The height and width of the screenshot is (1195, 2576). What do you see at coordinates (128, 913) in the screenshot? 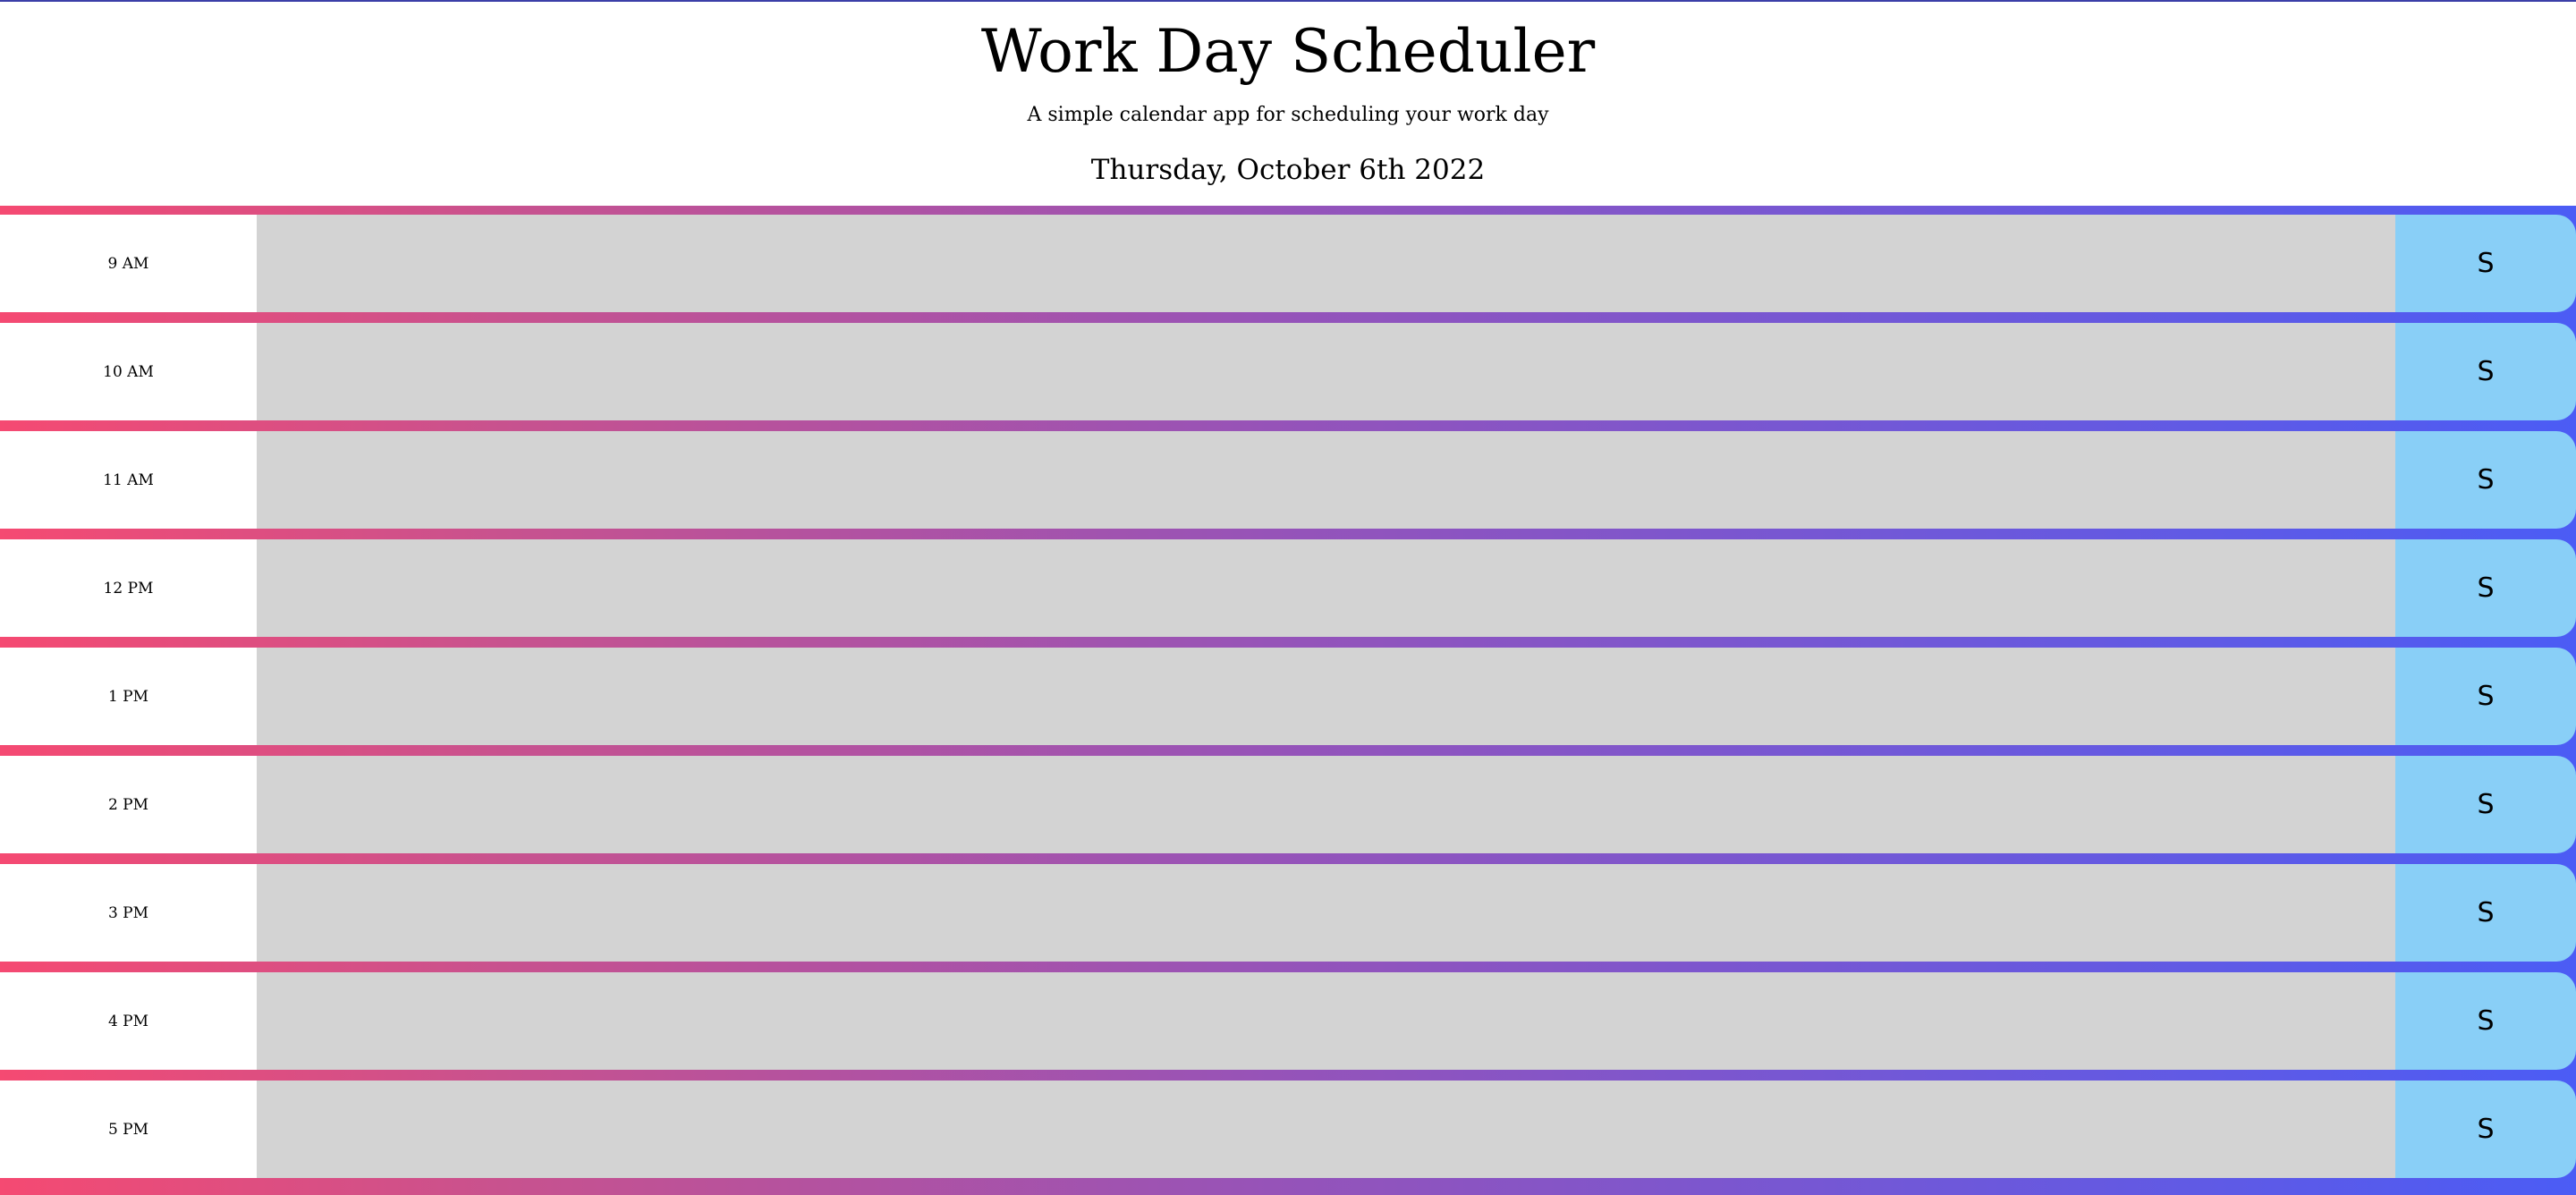
I see `hour-label: 3 PM` at bounding box center [128, 913].